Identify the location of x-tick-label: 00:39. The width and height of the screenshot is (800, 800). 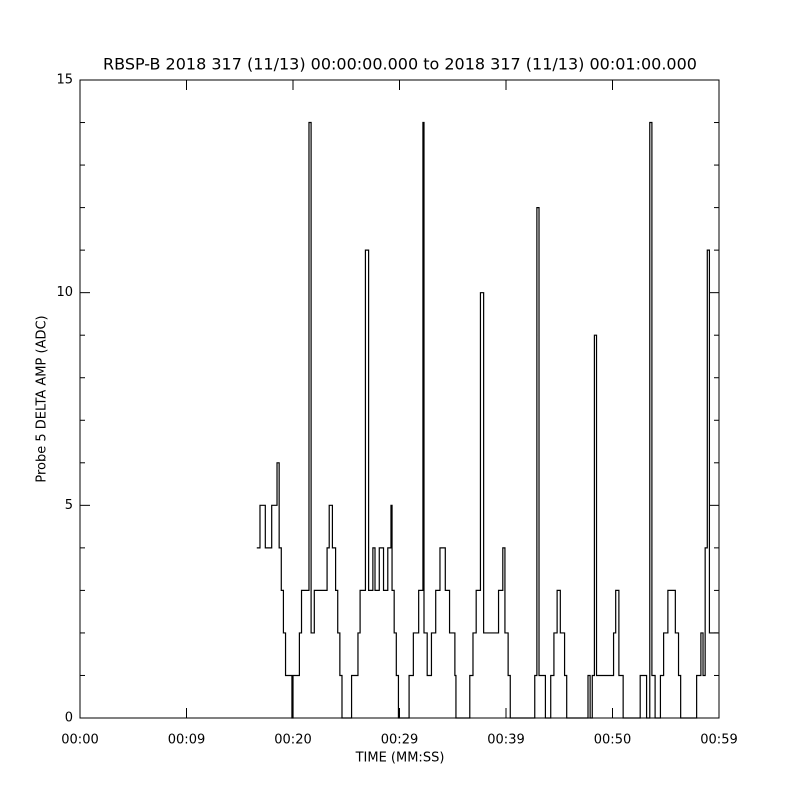
(505, 740).